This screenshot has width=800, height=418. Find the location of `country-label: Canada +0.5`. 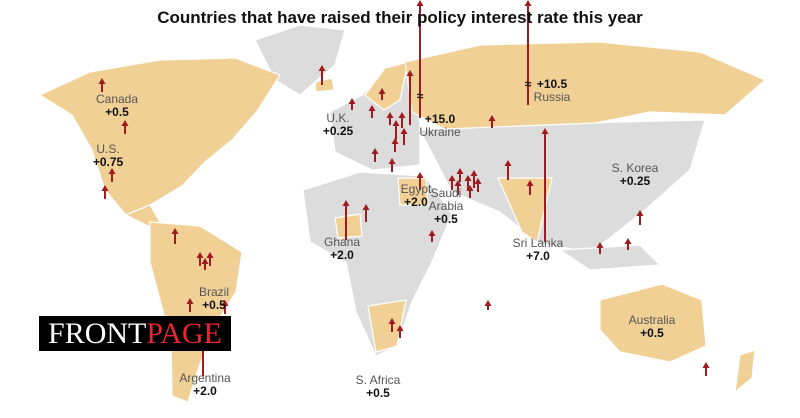

country-label: Canada +0.5 is located at coordinates (117, 106).